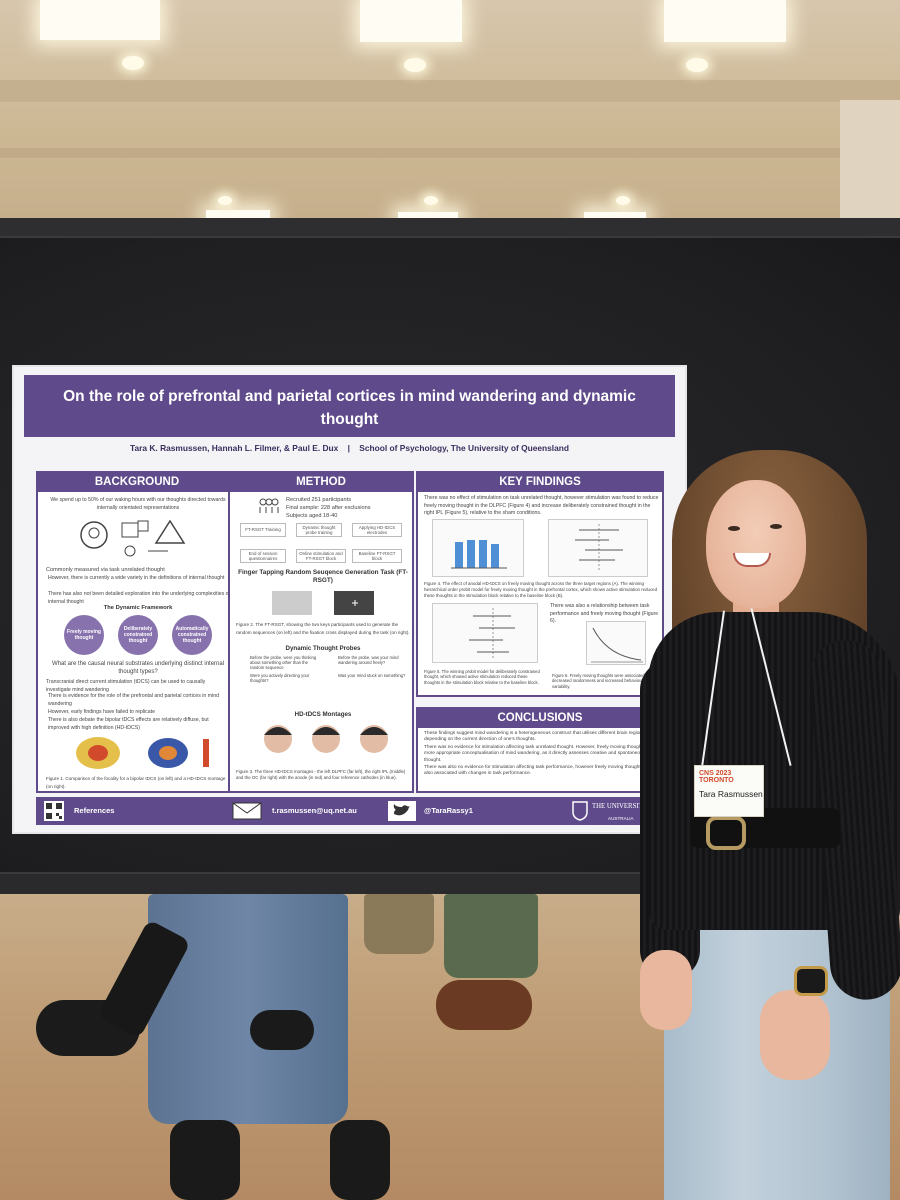 The image size is (900, 1200). I want to click on hd-tdcs-montage-heads, so click(326, 739).